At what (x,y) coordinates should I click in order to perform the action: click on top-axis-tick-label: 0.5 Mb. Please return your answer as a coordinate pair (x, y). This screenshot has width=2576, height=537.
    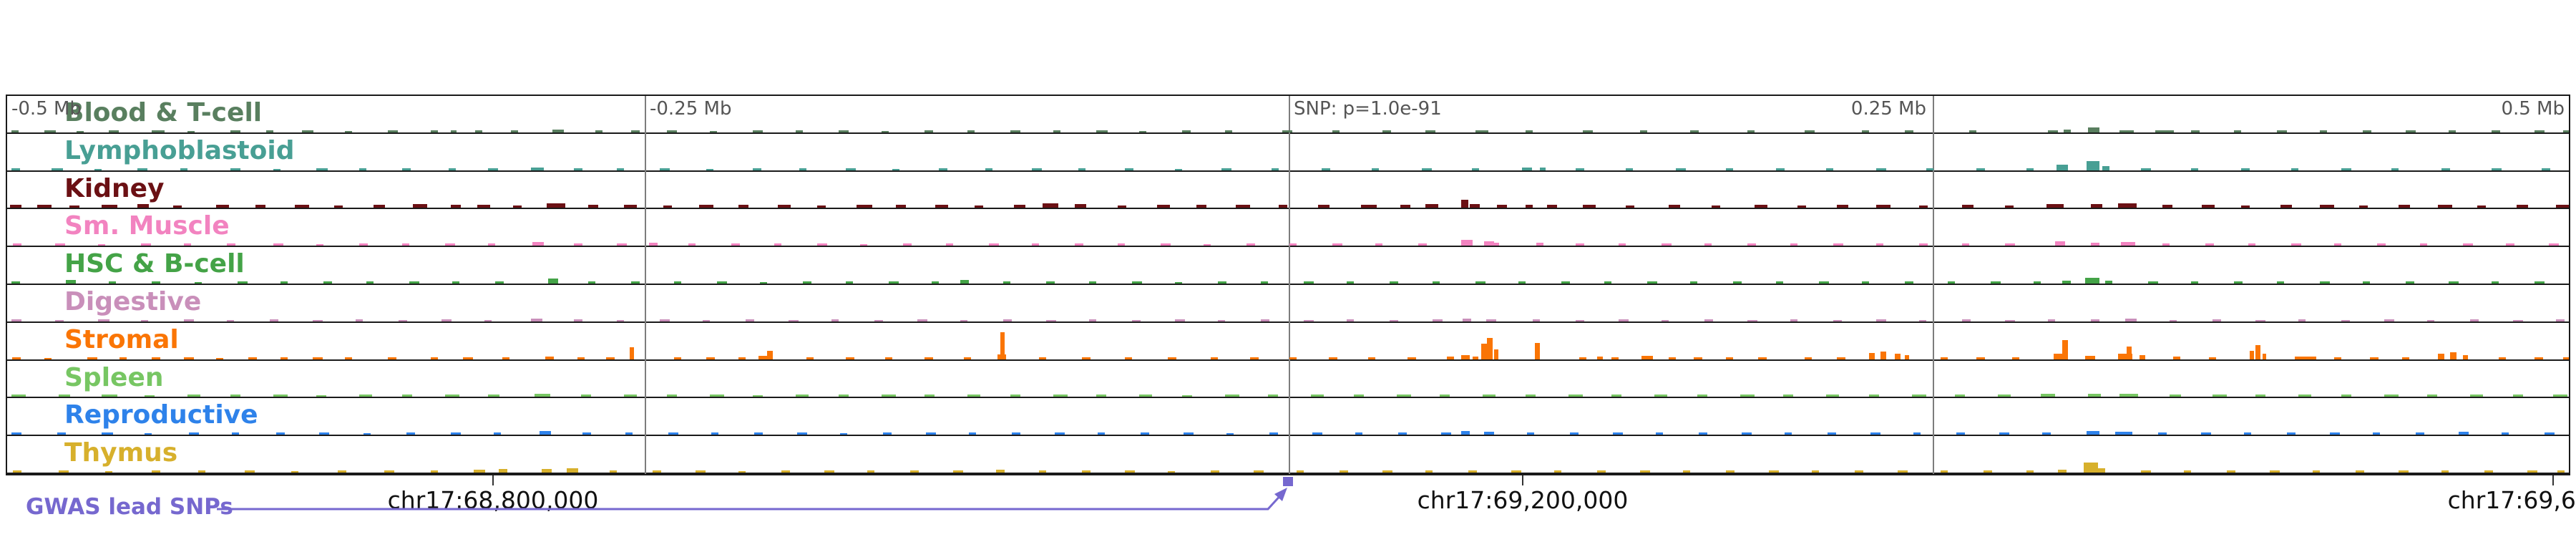
    Looking at the image, I should click on (2533, 109).